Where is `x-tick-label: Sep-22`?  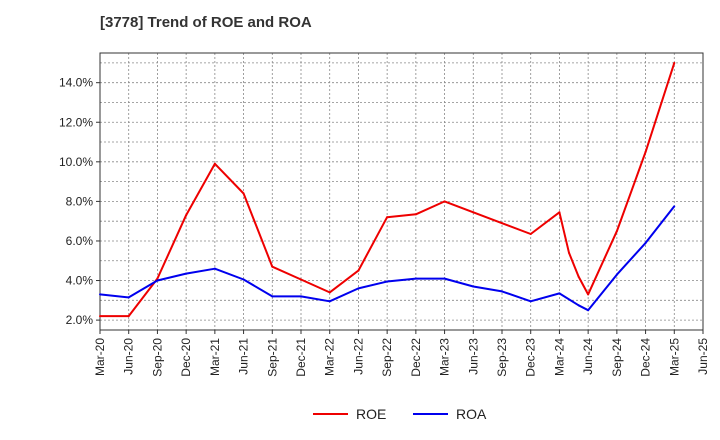
x-tick-label: Sep-22 is located at coordinates (387, 357).